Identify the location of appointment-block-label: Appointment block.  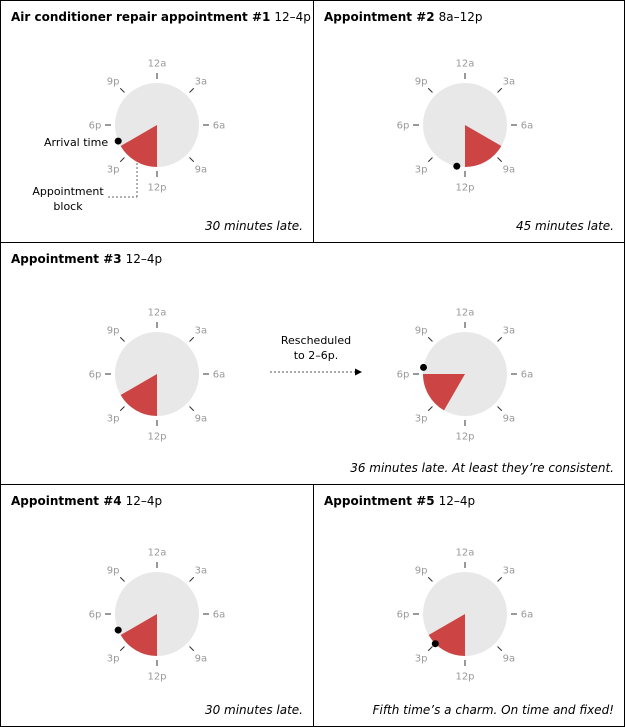
(68, 199).